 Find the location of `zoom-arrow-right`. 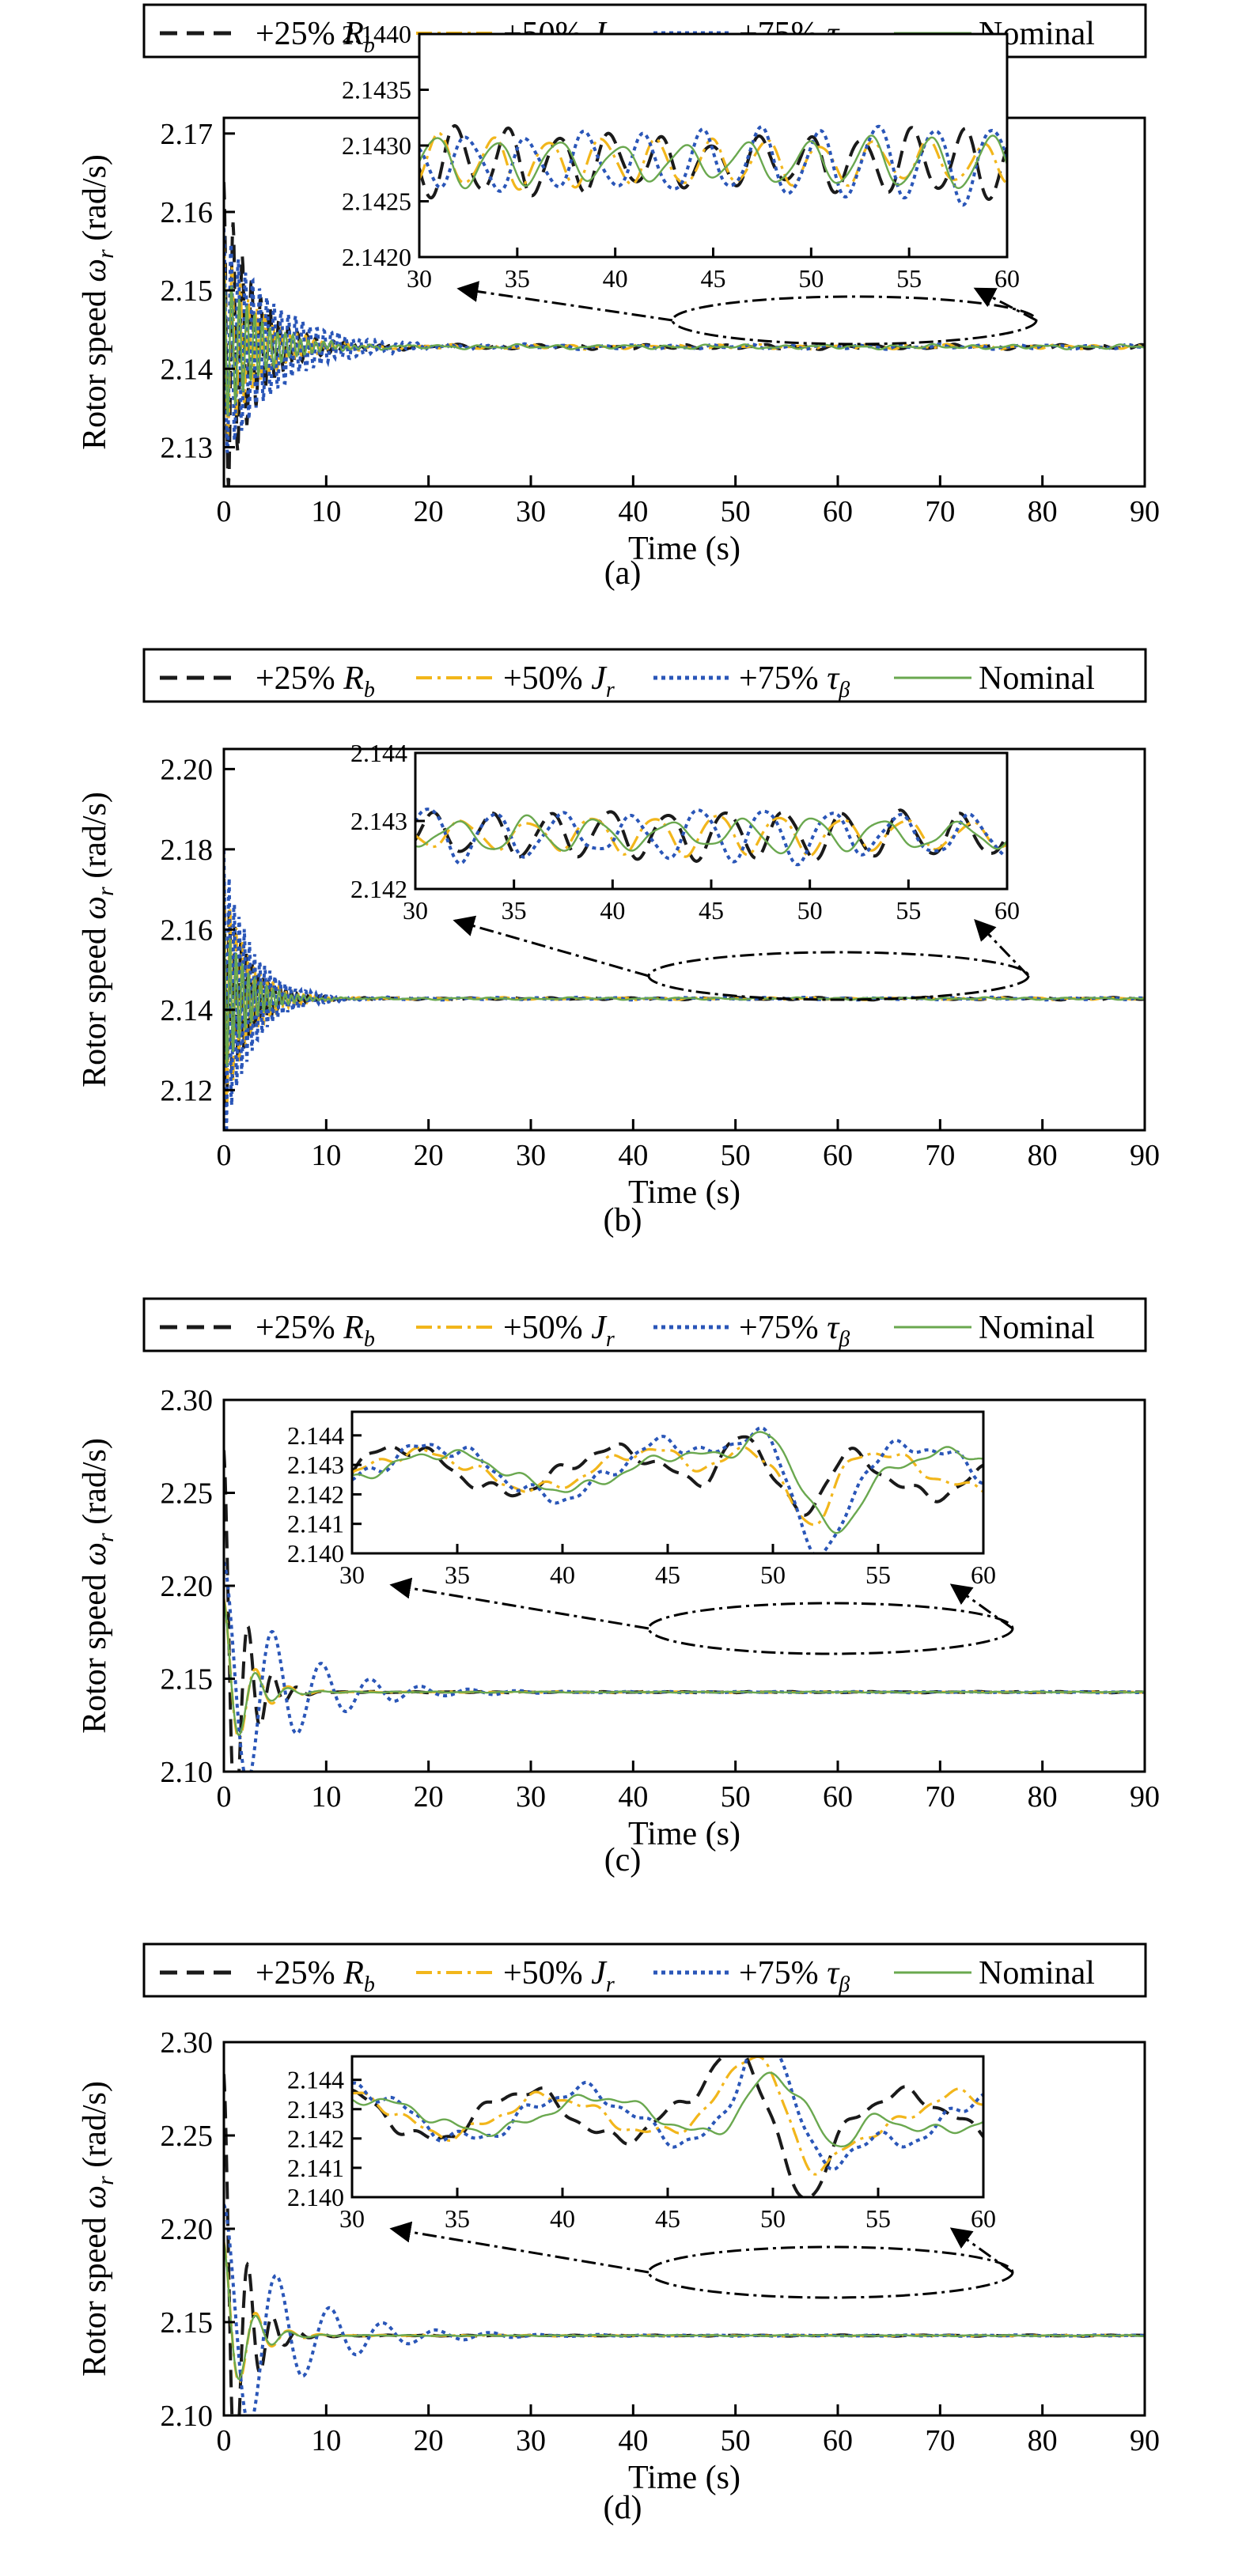

zoom-arrow-right is located at coordinates (1005, 305).